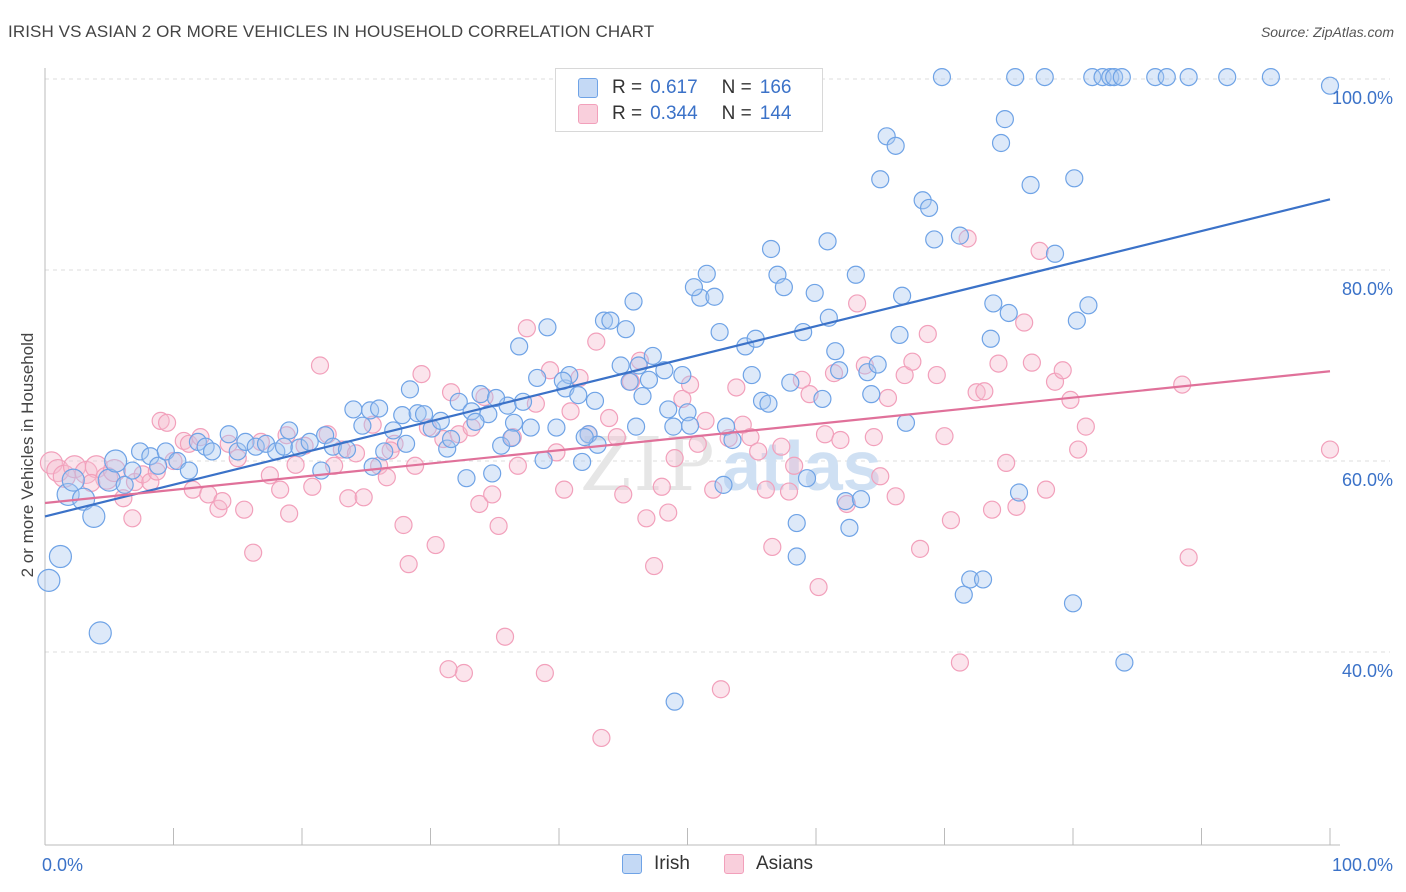  I want to click on legend-item-irish: Irish, so click(656, 864).